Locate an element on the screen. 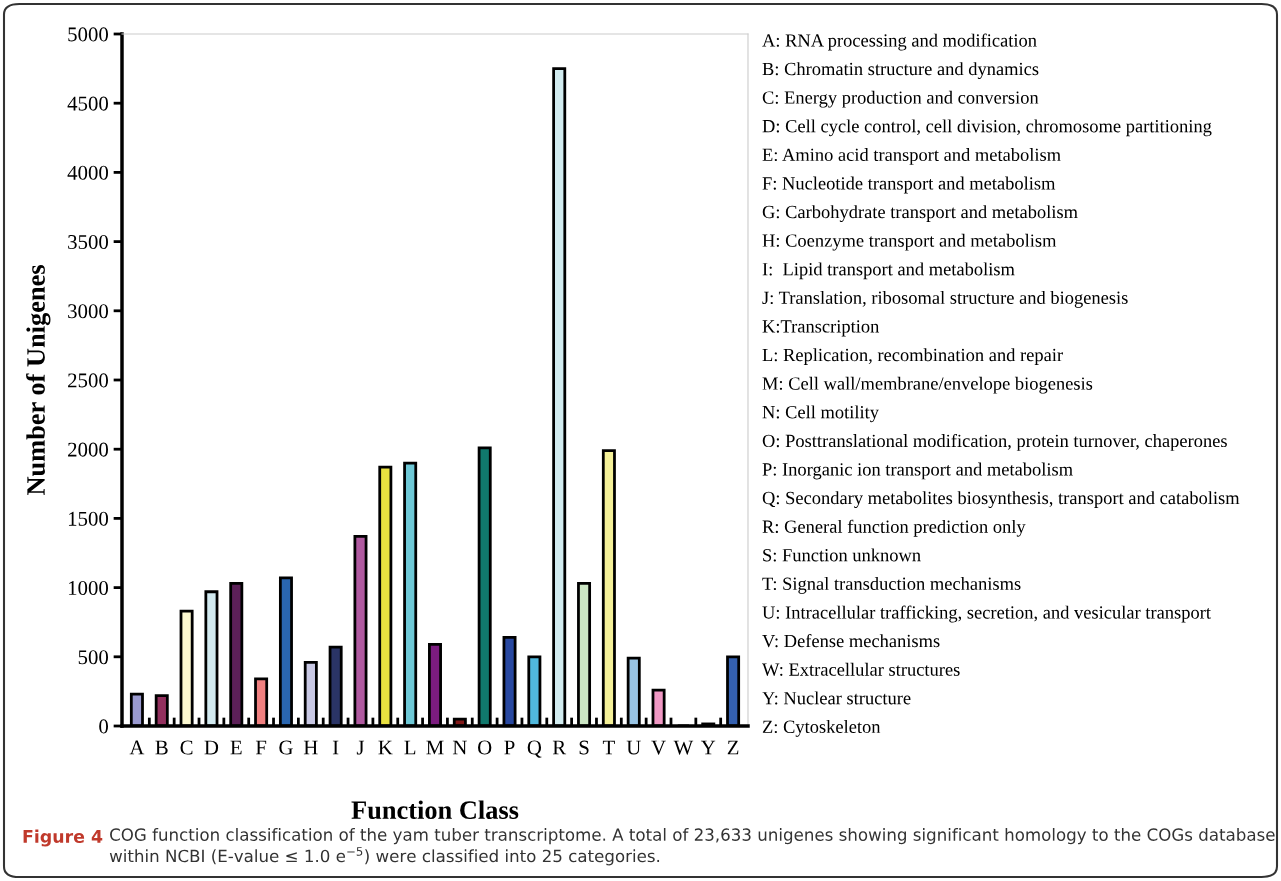 The image size is (1281, 881). text: COG function classification of the yam tuber transcriptome. A total of 23,633 unigenes showing significant homology to the COGs database within NCBI (E-value ≤ 1.0 e$^{−5}$) were classified into 25 categories. is located at coordinates (692, 847).